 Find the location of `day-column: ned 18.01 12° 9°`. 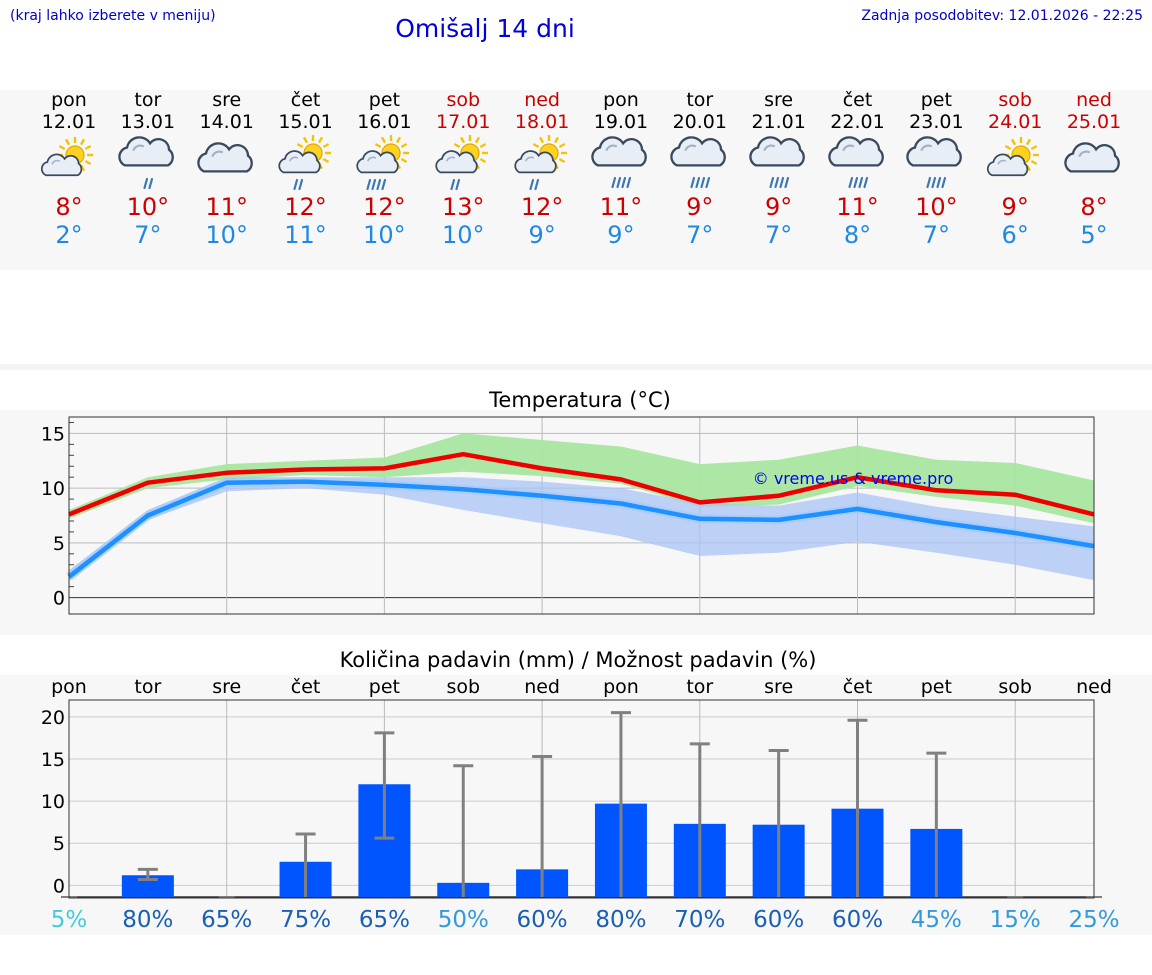

day-column: ned 18.01 12° 9° is located at coordinates (542, 169).